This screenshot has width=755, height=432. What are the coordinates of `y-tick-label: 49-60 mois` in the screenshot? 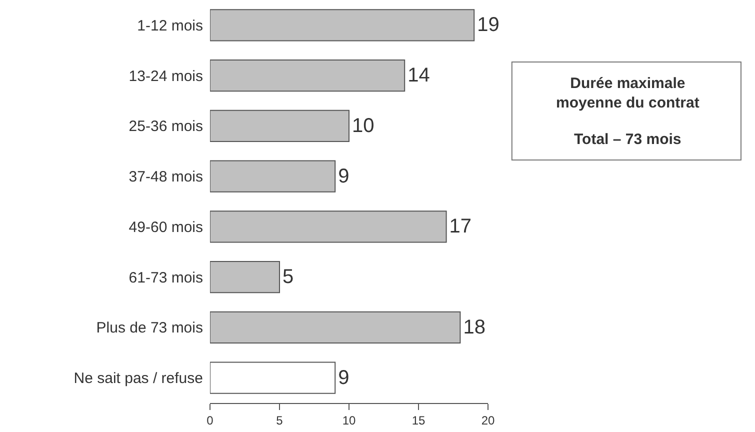 It's located at (165, 227).